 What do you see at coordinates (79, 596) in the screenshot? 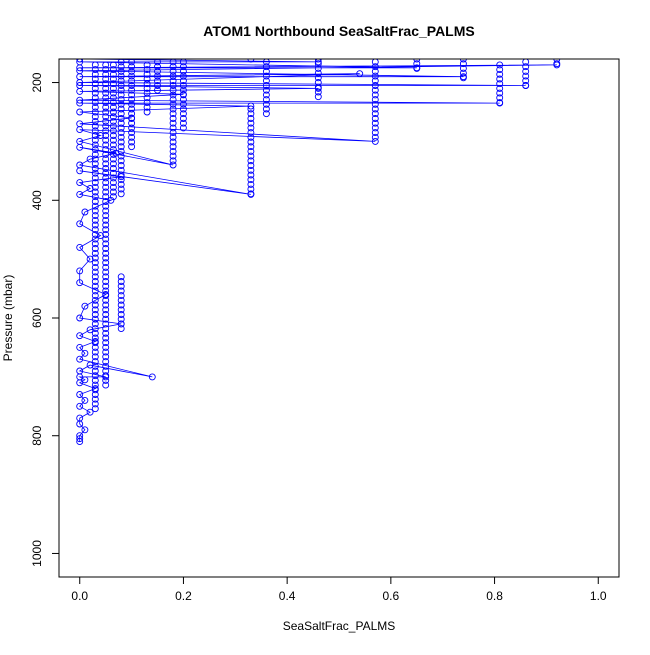
I see `x-tick-label: 0.0` at bounding box center [79, 596].